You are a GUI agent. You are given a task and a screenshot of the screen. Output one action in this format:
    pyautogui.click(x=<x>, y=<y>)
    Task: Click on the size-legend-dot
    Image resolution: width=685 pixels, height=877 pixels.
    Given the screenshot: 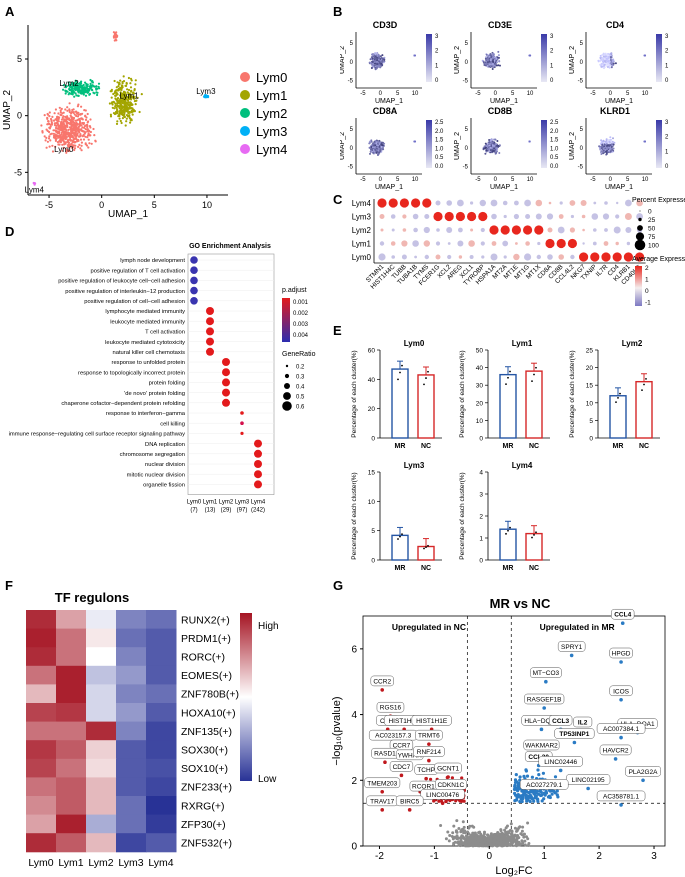 What is the action you would take?
    pyautogui.click(x=640, y=245)
    